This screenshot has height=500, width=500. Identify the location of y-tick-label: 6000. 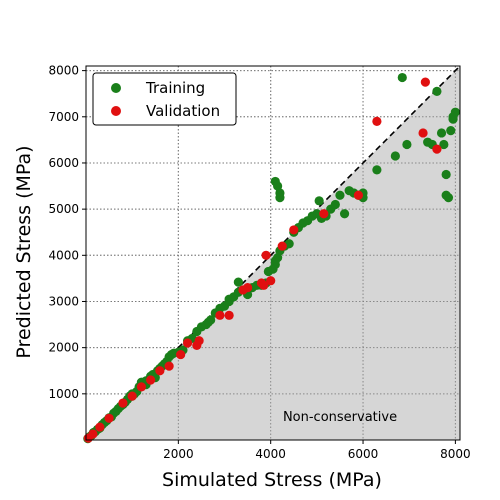
(63, 163).